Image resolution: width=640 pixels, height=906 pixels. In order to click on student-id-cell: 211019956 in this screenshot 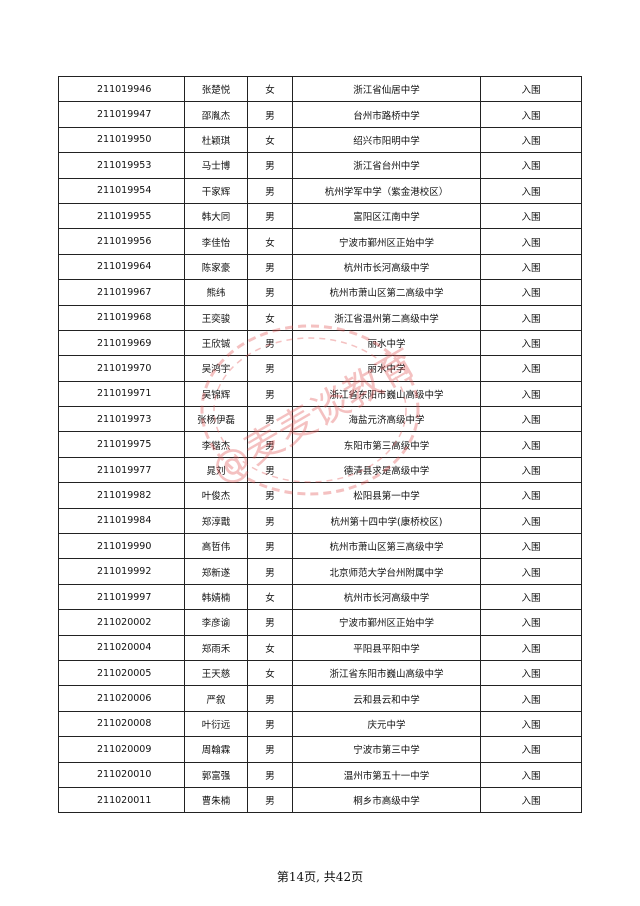, I will do `click(121, 241)`.